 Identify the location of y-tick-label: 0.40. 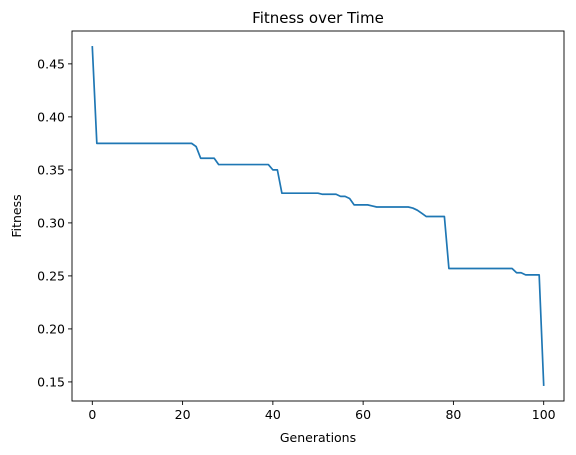
(51, 116).